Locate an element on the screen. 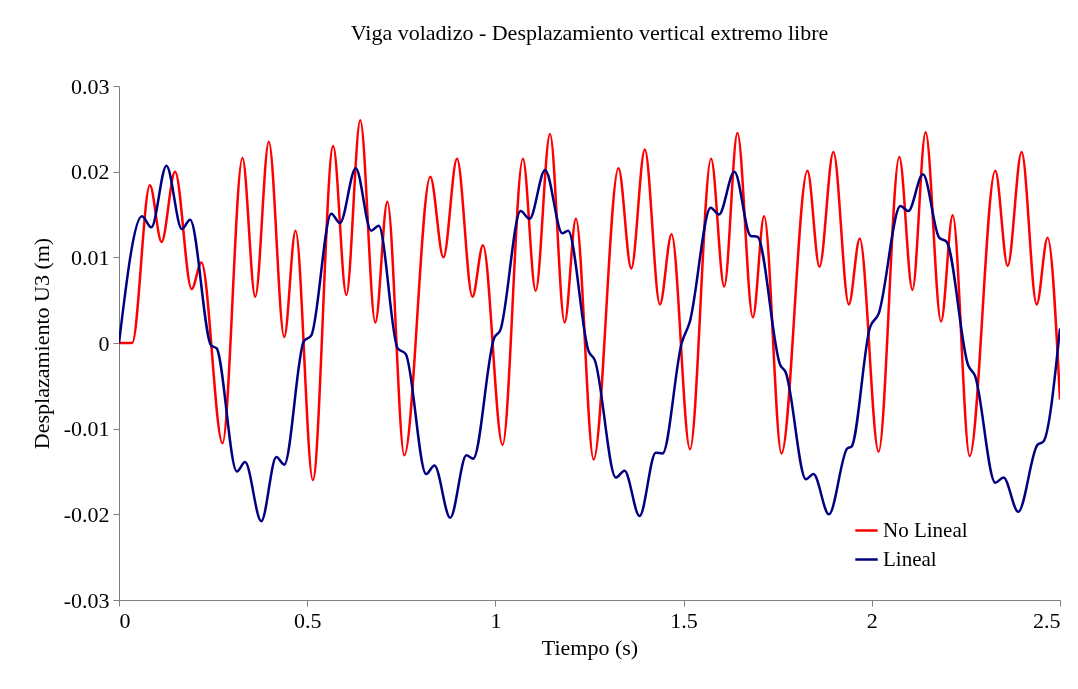 Image resolution: width=1078 pixels, height=689 pixels. legend-label: No Lineal is located at coordinates (925, 529).